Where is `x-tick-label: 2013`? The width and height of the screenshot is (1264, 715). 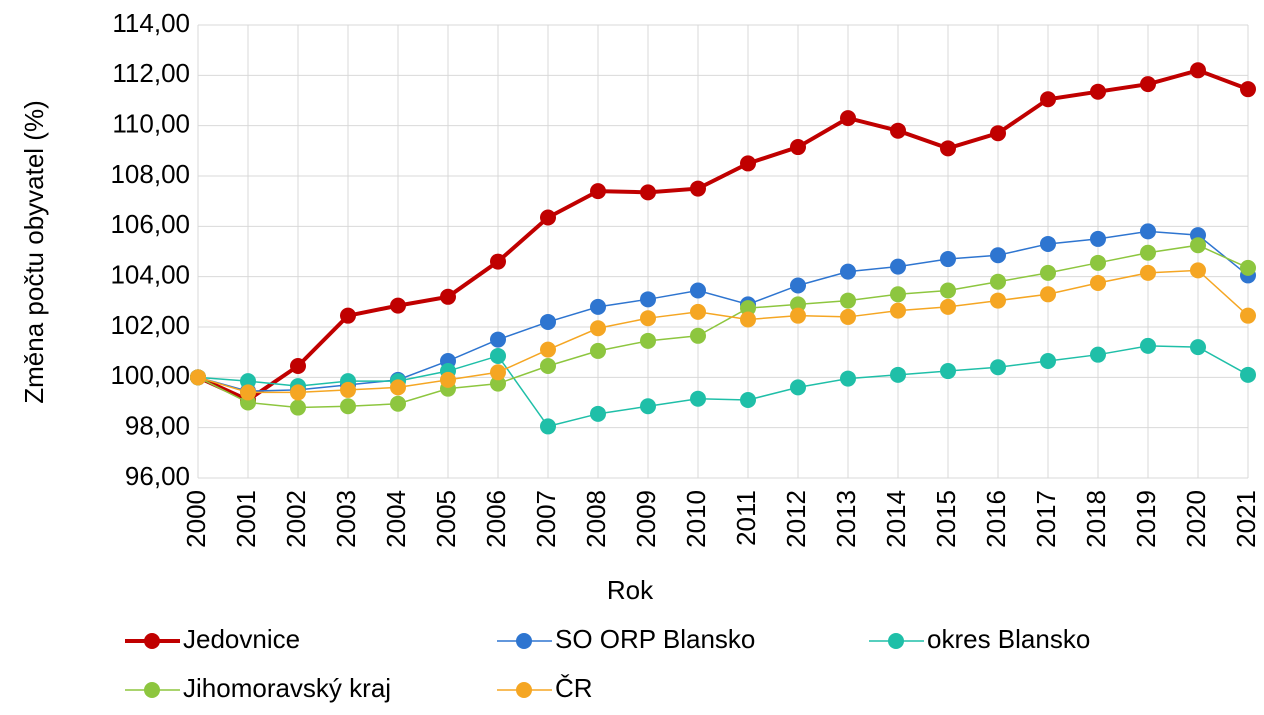
x-tick-label: 2013 is located at coordinates (846, 519).